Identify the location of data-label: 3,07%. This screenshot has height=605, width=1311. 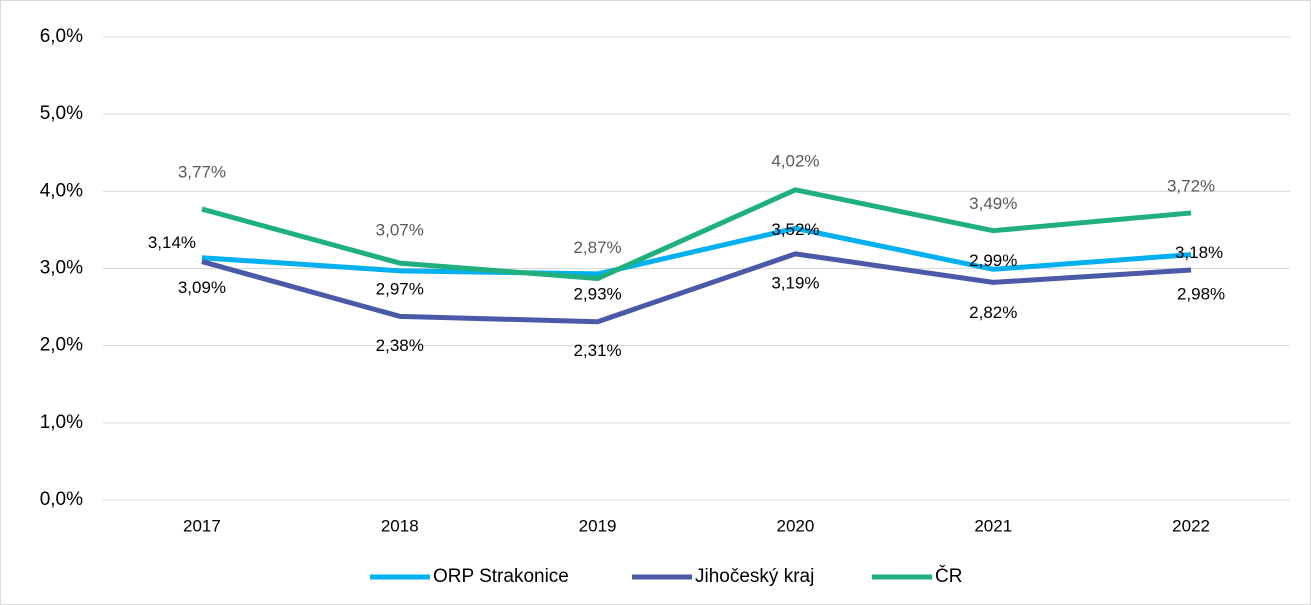
(400, 230).